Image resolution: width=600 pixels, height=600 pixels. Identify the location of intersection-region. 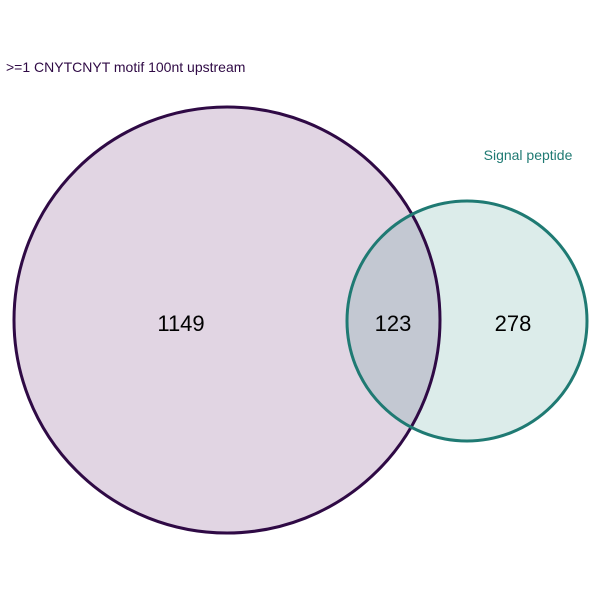
(393, 321).